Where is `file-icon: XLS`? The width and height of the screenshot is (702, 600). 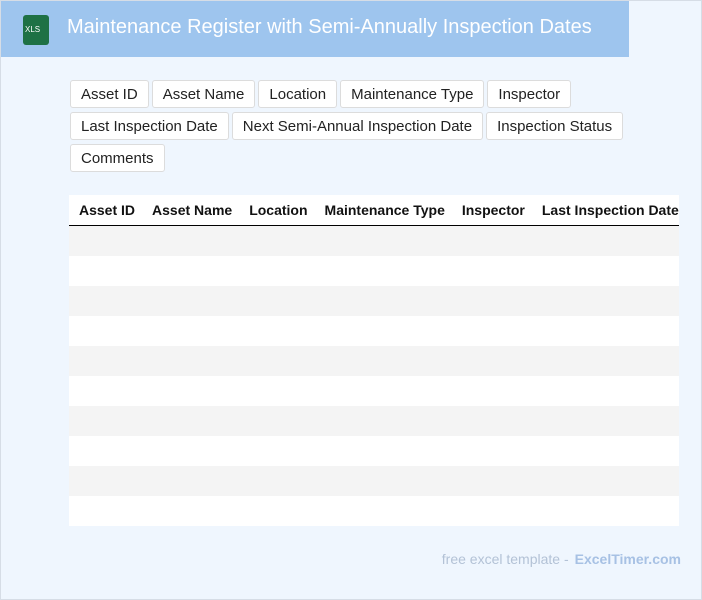 file-icon: XLS is located at coordinates (36, 30).